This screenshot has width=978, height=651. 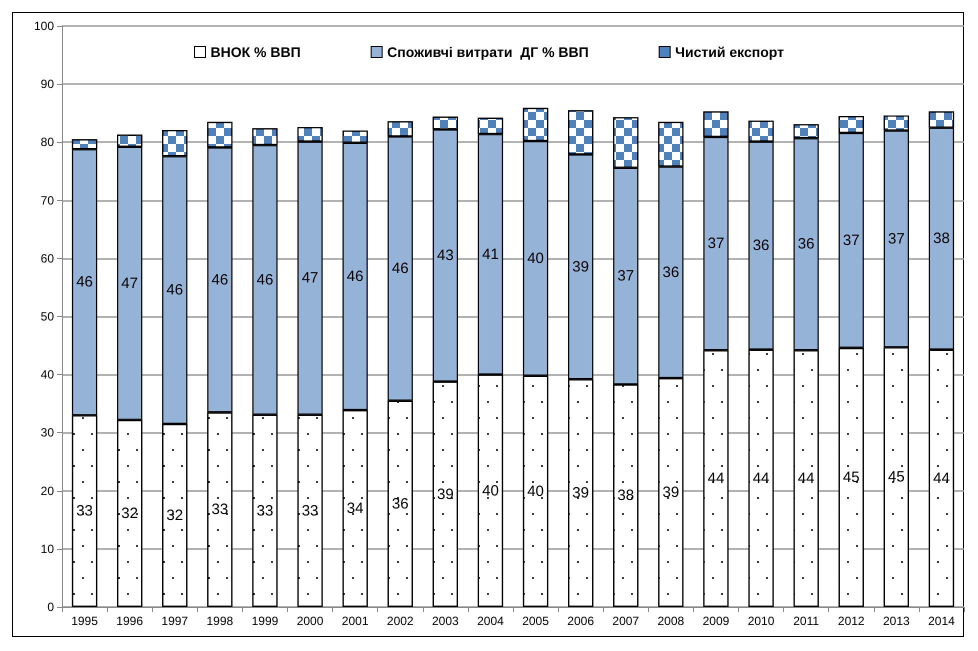 What do you see at coordinates (896, 621) in the screenshot?
I see `x-tick-label: 2013` at bounding box center [896, 621].